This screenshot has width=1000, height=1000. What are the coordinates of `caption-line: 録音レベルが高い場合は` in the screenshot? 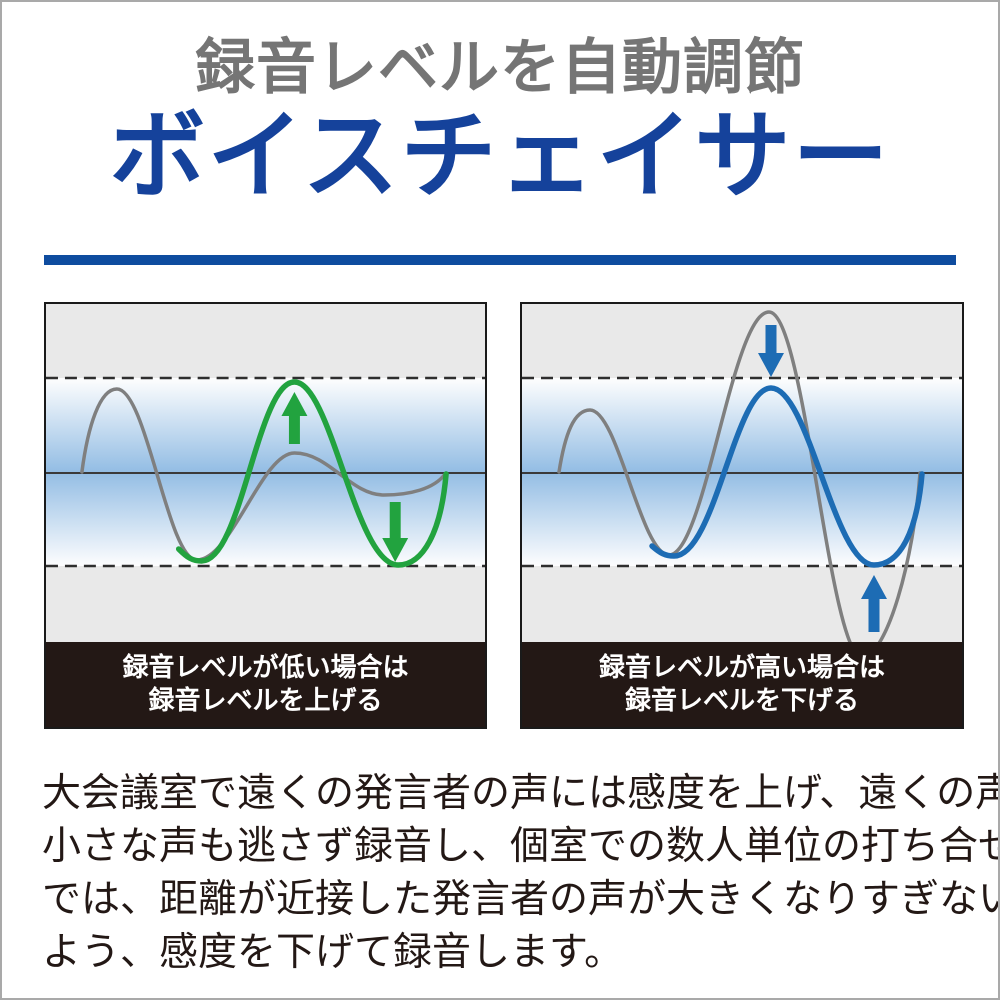 It's located at (741, 667).